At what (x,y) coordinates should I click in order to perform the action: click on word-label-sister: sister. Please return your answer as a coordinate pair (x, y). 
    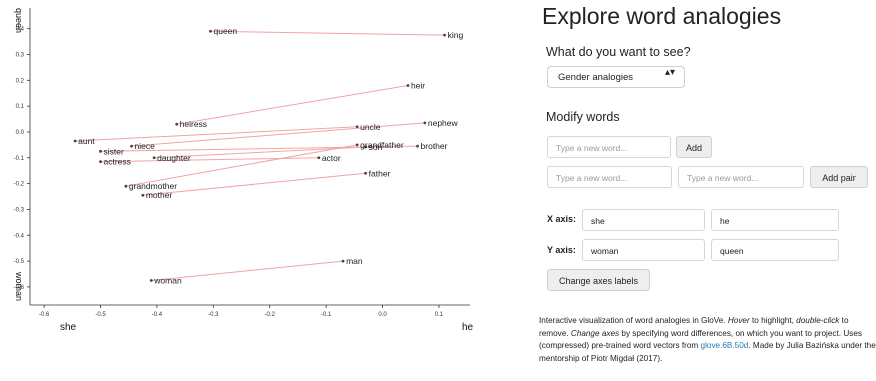
    Looking at the image, I should click on (114, 151).